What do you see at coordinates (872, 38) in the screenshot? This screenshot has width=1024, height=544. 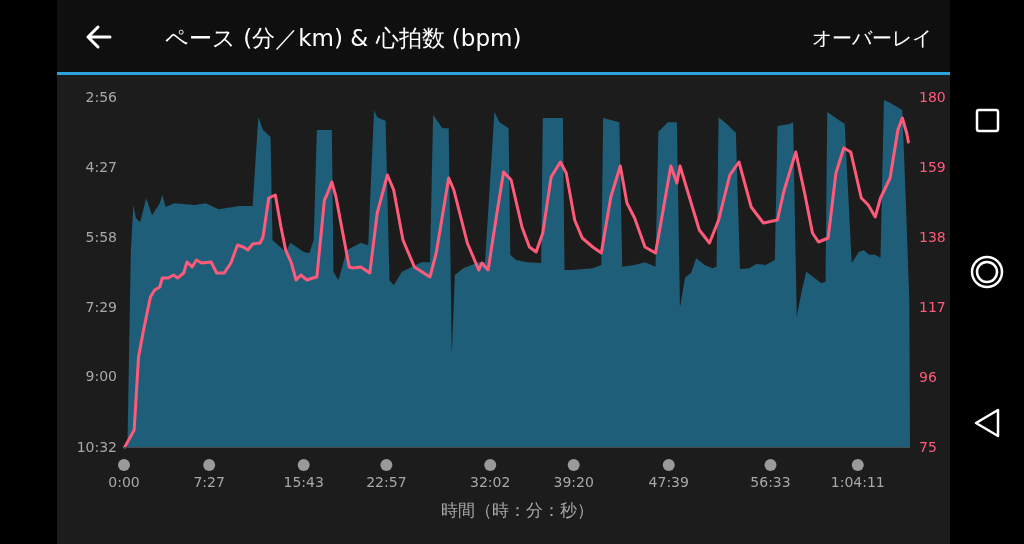 I see `annotation: オーバーレイ` at bounding box center [872, 38].